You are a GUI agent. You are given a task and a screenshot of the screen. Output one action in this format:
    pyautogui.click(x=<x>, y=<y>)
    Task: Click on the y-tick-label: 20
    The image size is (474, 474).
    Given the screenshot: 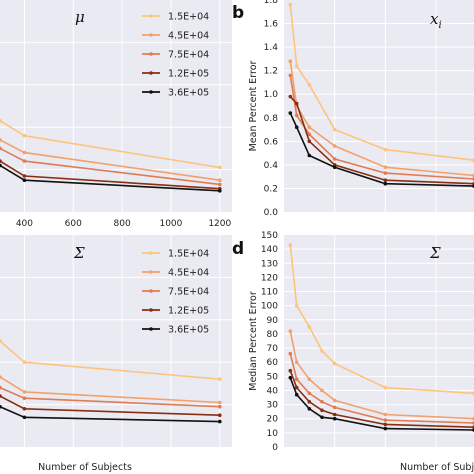 What is the action you would take?
    pyautogui.click(x=273, y=420)
    